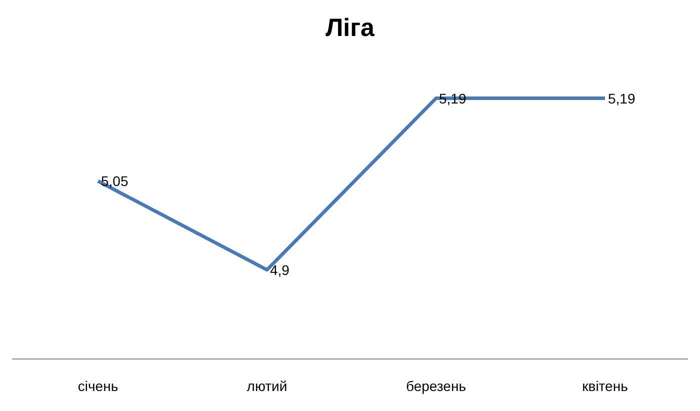 This screenshot has height=411, width=700. What do you see at coordinates (267, 386) in the screenshot?
I see `x-tick-label: лютий` at bounding box center [267, 386].